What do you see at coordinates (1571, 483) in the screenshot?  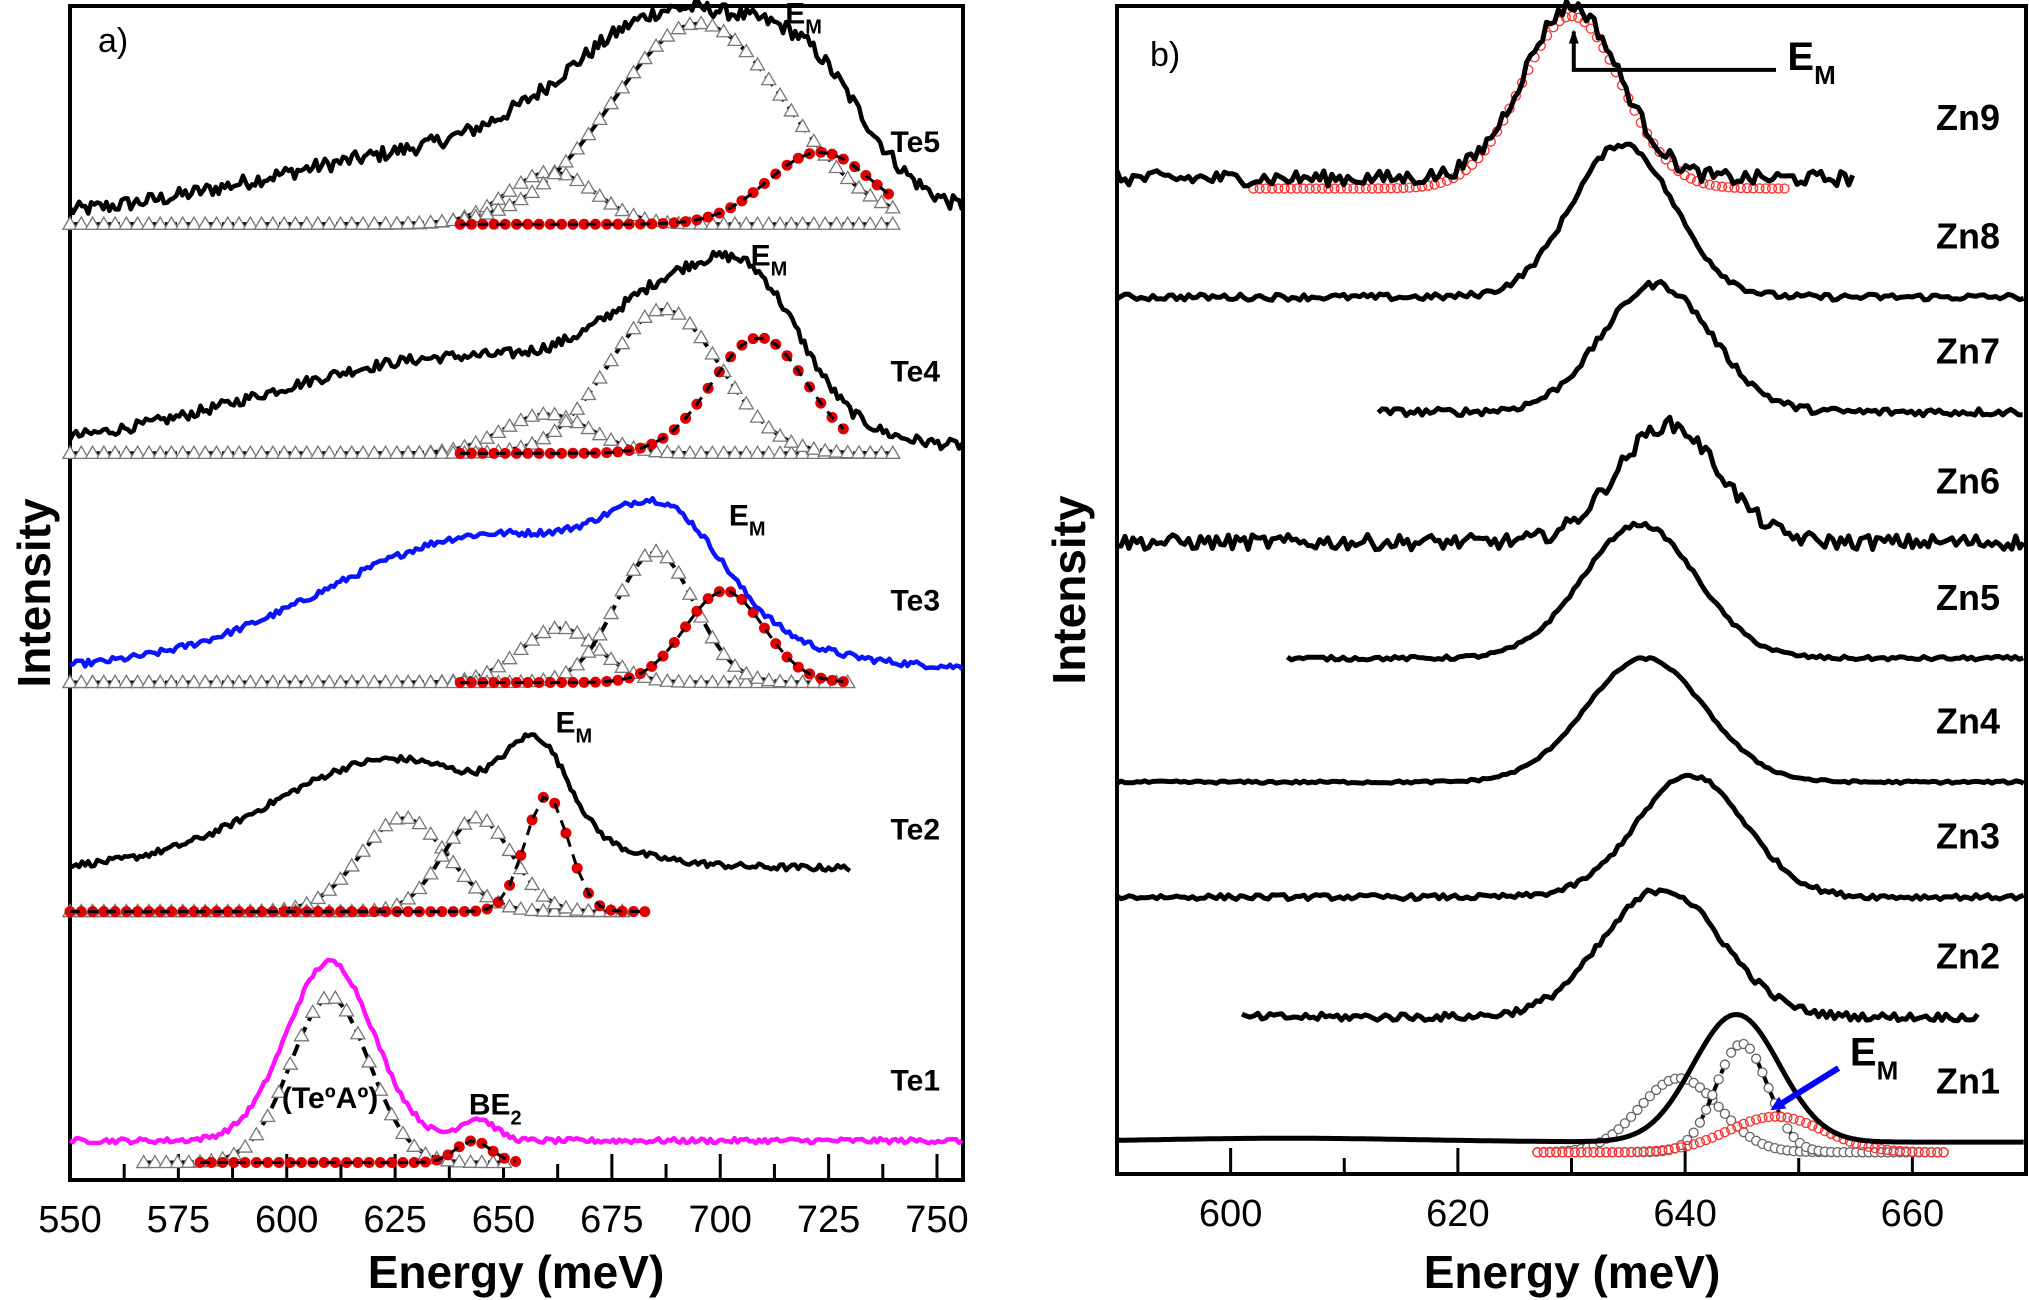 I see `spectrum-Zn6` at bounding box center [1571, 483].